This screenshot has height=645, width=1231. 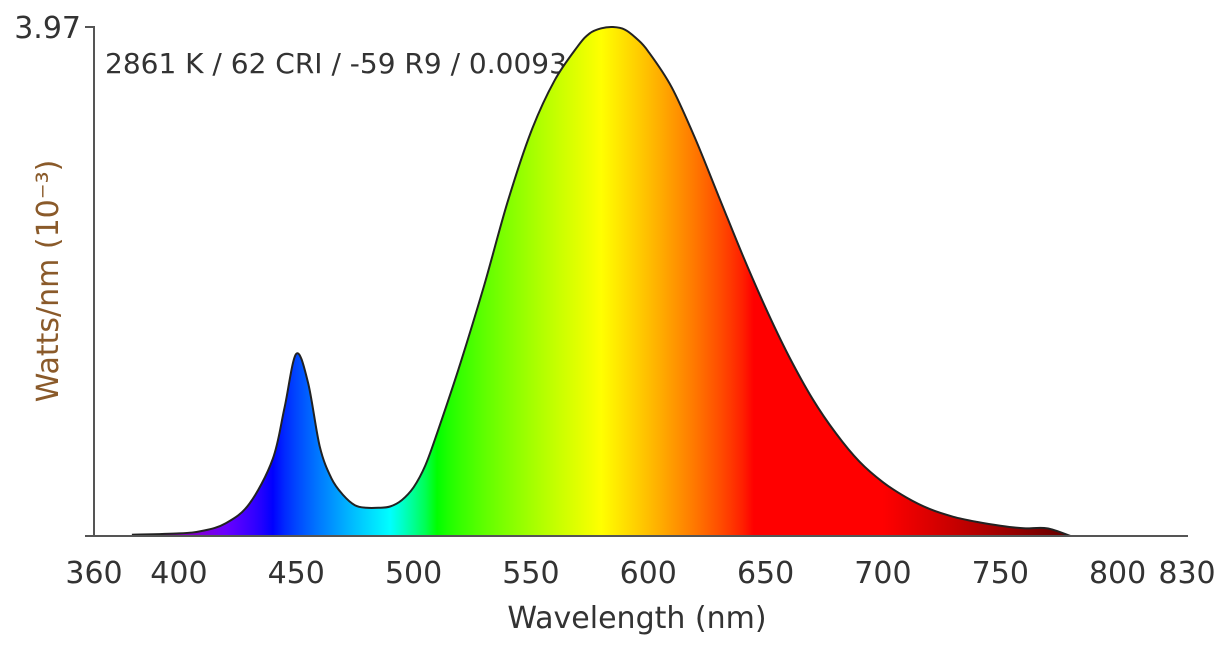 I want to click on x-tick-label: 450, so click(x=296, y=573).